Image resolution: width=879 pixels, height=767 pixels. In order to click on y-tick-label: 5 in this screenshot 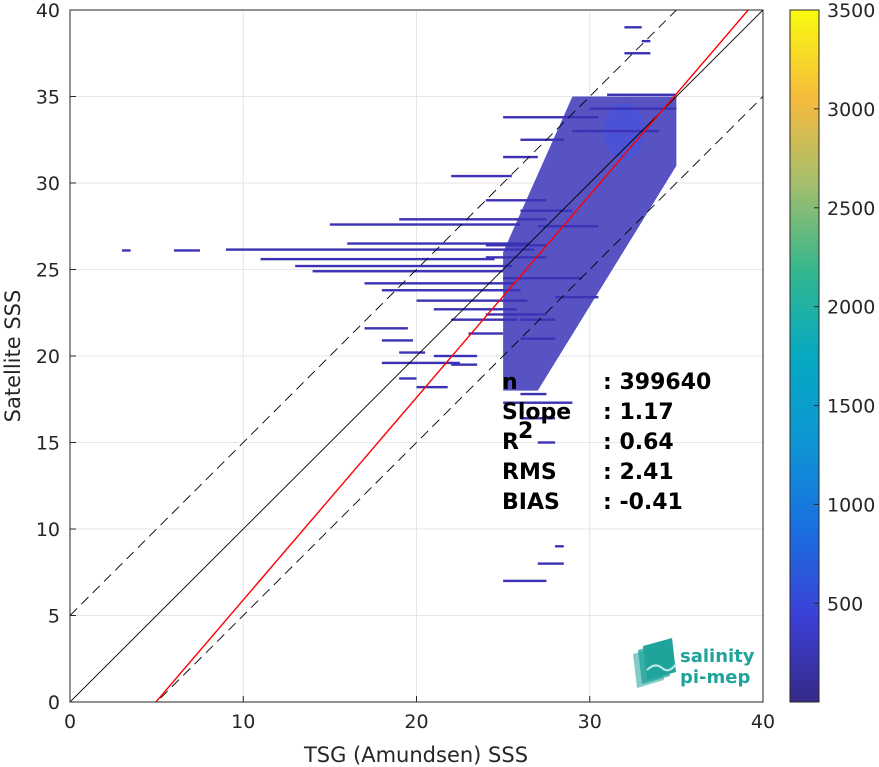, I will do `click(54, 617)`.